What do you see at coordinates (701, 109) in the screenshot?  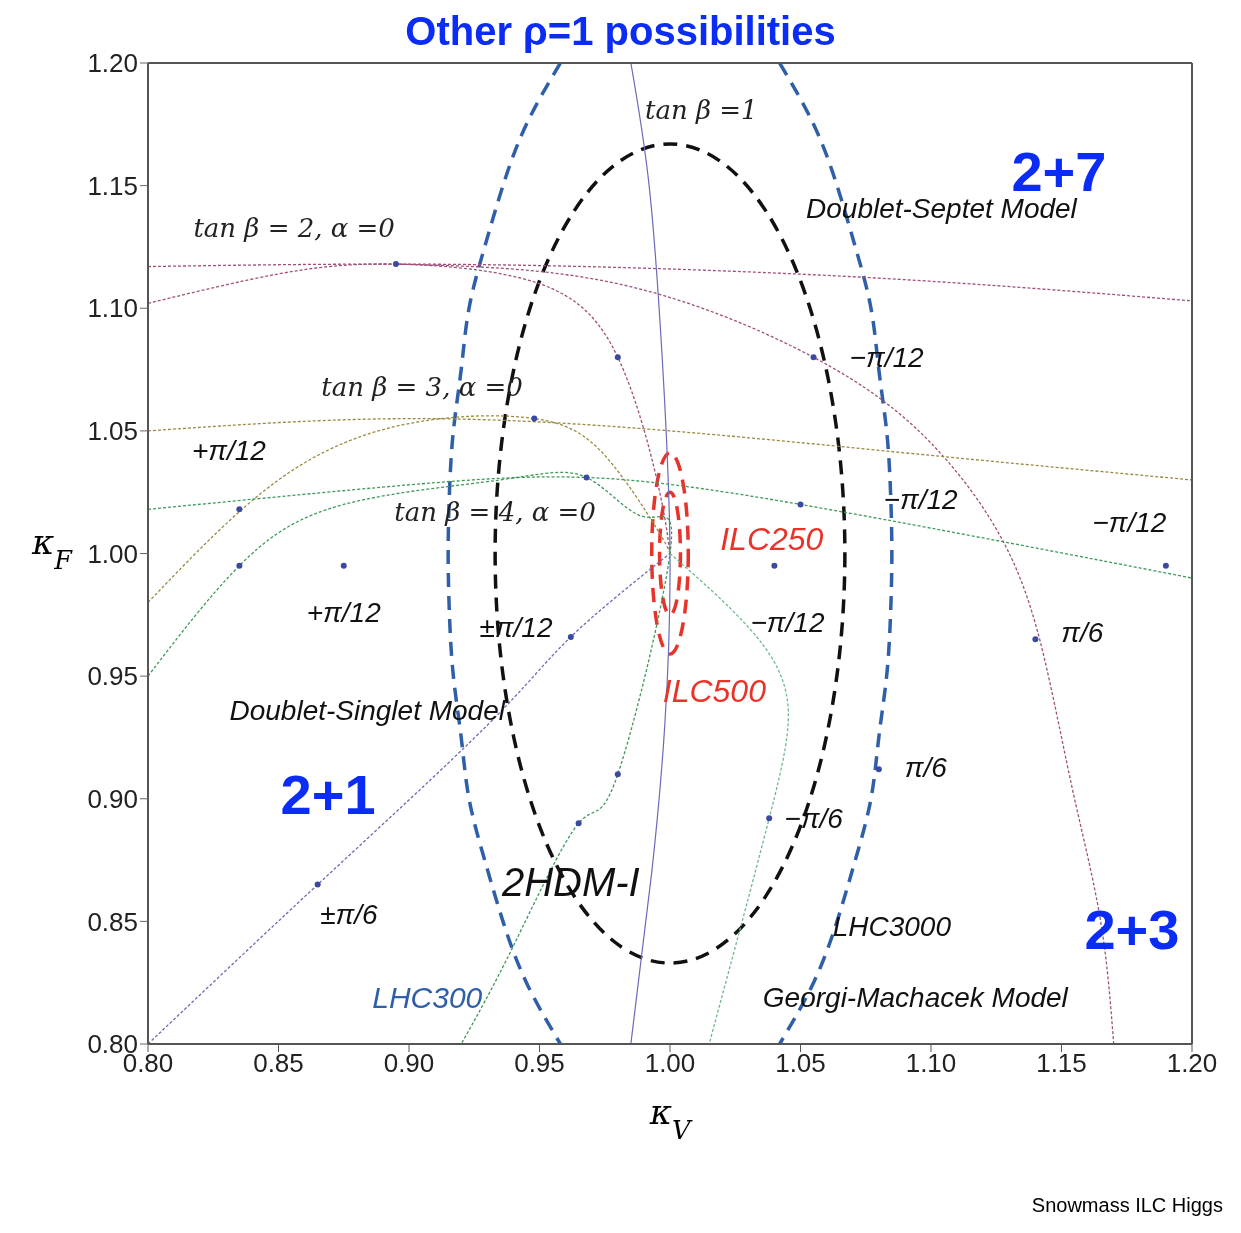 I see `annotation: tan β =1` at bounding box center [701, 109].